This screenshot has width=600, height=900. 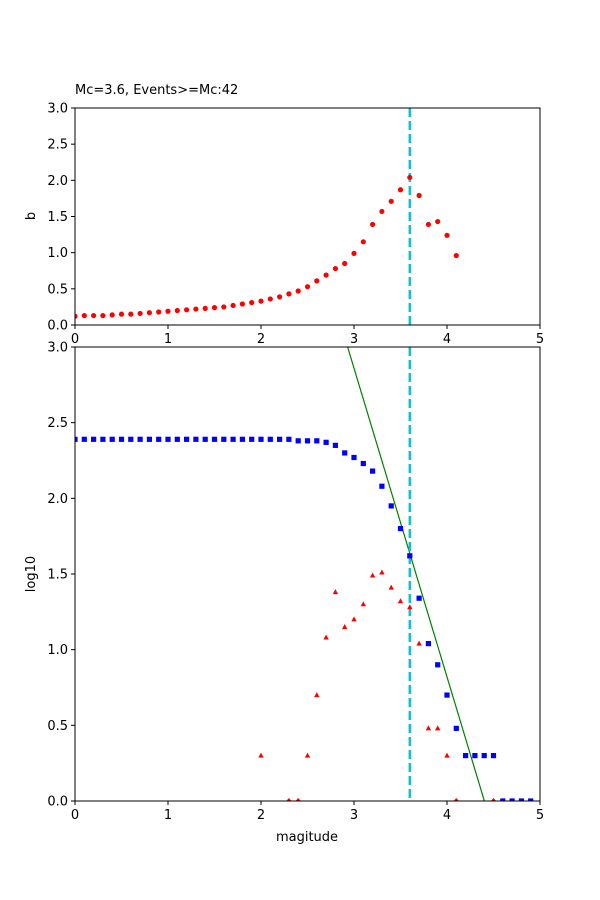 What do you see at coordinates (261, 815) in the screenshot?
I see `x-tick-label: 2` at bounding box center [261, 815].